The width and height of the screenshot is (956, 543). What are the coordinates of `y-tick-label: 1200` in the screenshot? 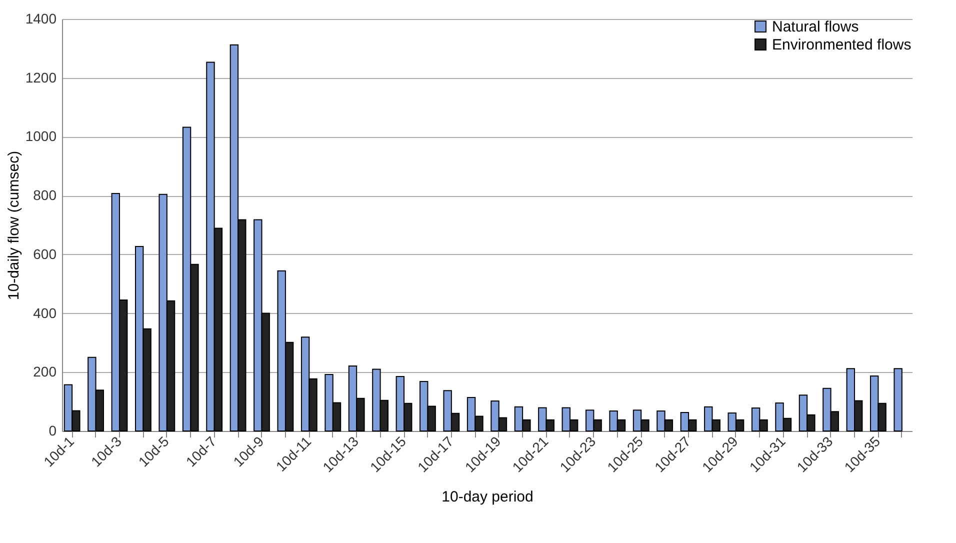 It's located at (41, 77).